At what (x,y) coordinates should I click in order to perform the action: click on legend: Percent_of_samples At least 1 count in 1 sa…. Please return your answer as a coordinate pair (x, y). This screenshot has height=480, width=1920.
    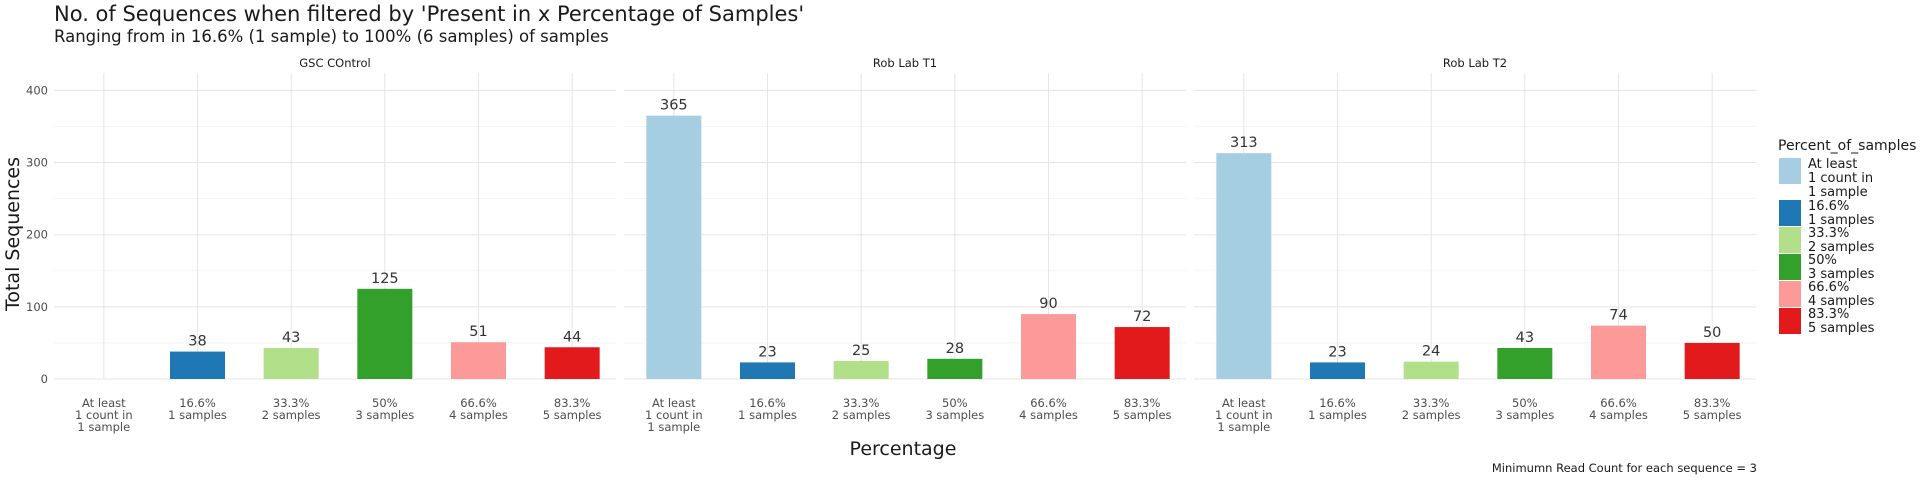
    Looking at the image, I should click on (1847, 237).